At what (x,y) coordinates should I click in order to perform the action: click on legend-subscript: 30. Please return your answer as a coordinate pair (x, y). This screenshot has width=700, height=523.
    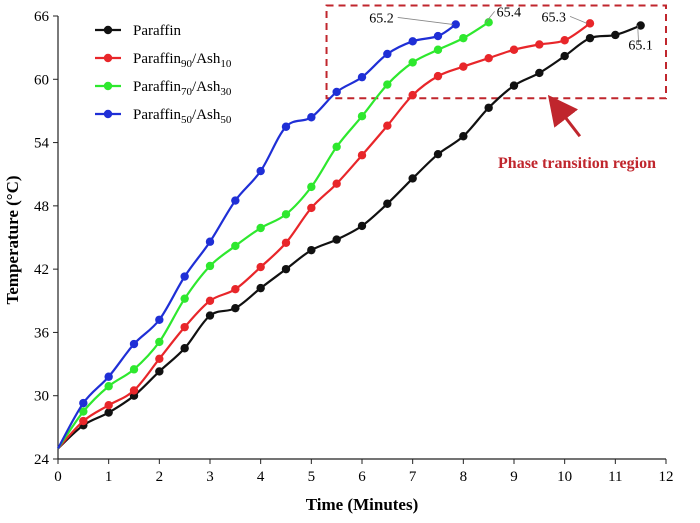
    Looking at the image, I should click on (226, 92).